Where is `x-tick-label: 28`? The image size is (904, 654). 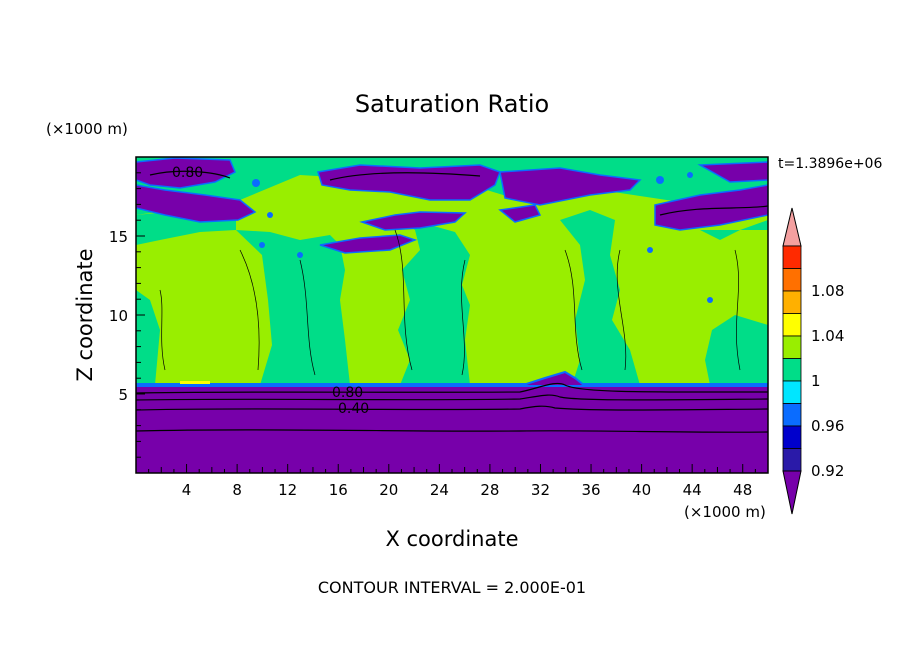 x-tick-label: 28 is located at coordinates (489, 490).